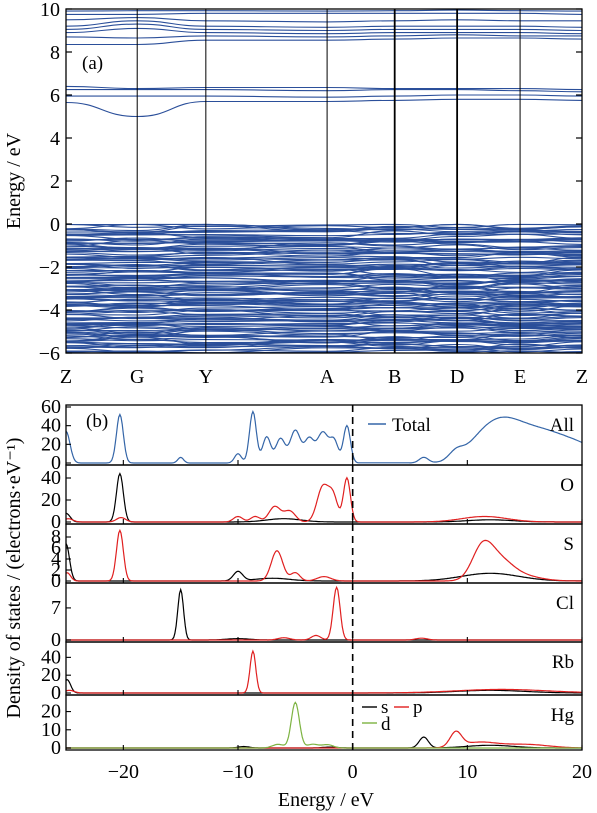 The height and width of the screenshot is (813, 597). Describe the element at coordinates (567, 485) in the screenshot. I see `element-label: O` at that location.